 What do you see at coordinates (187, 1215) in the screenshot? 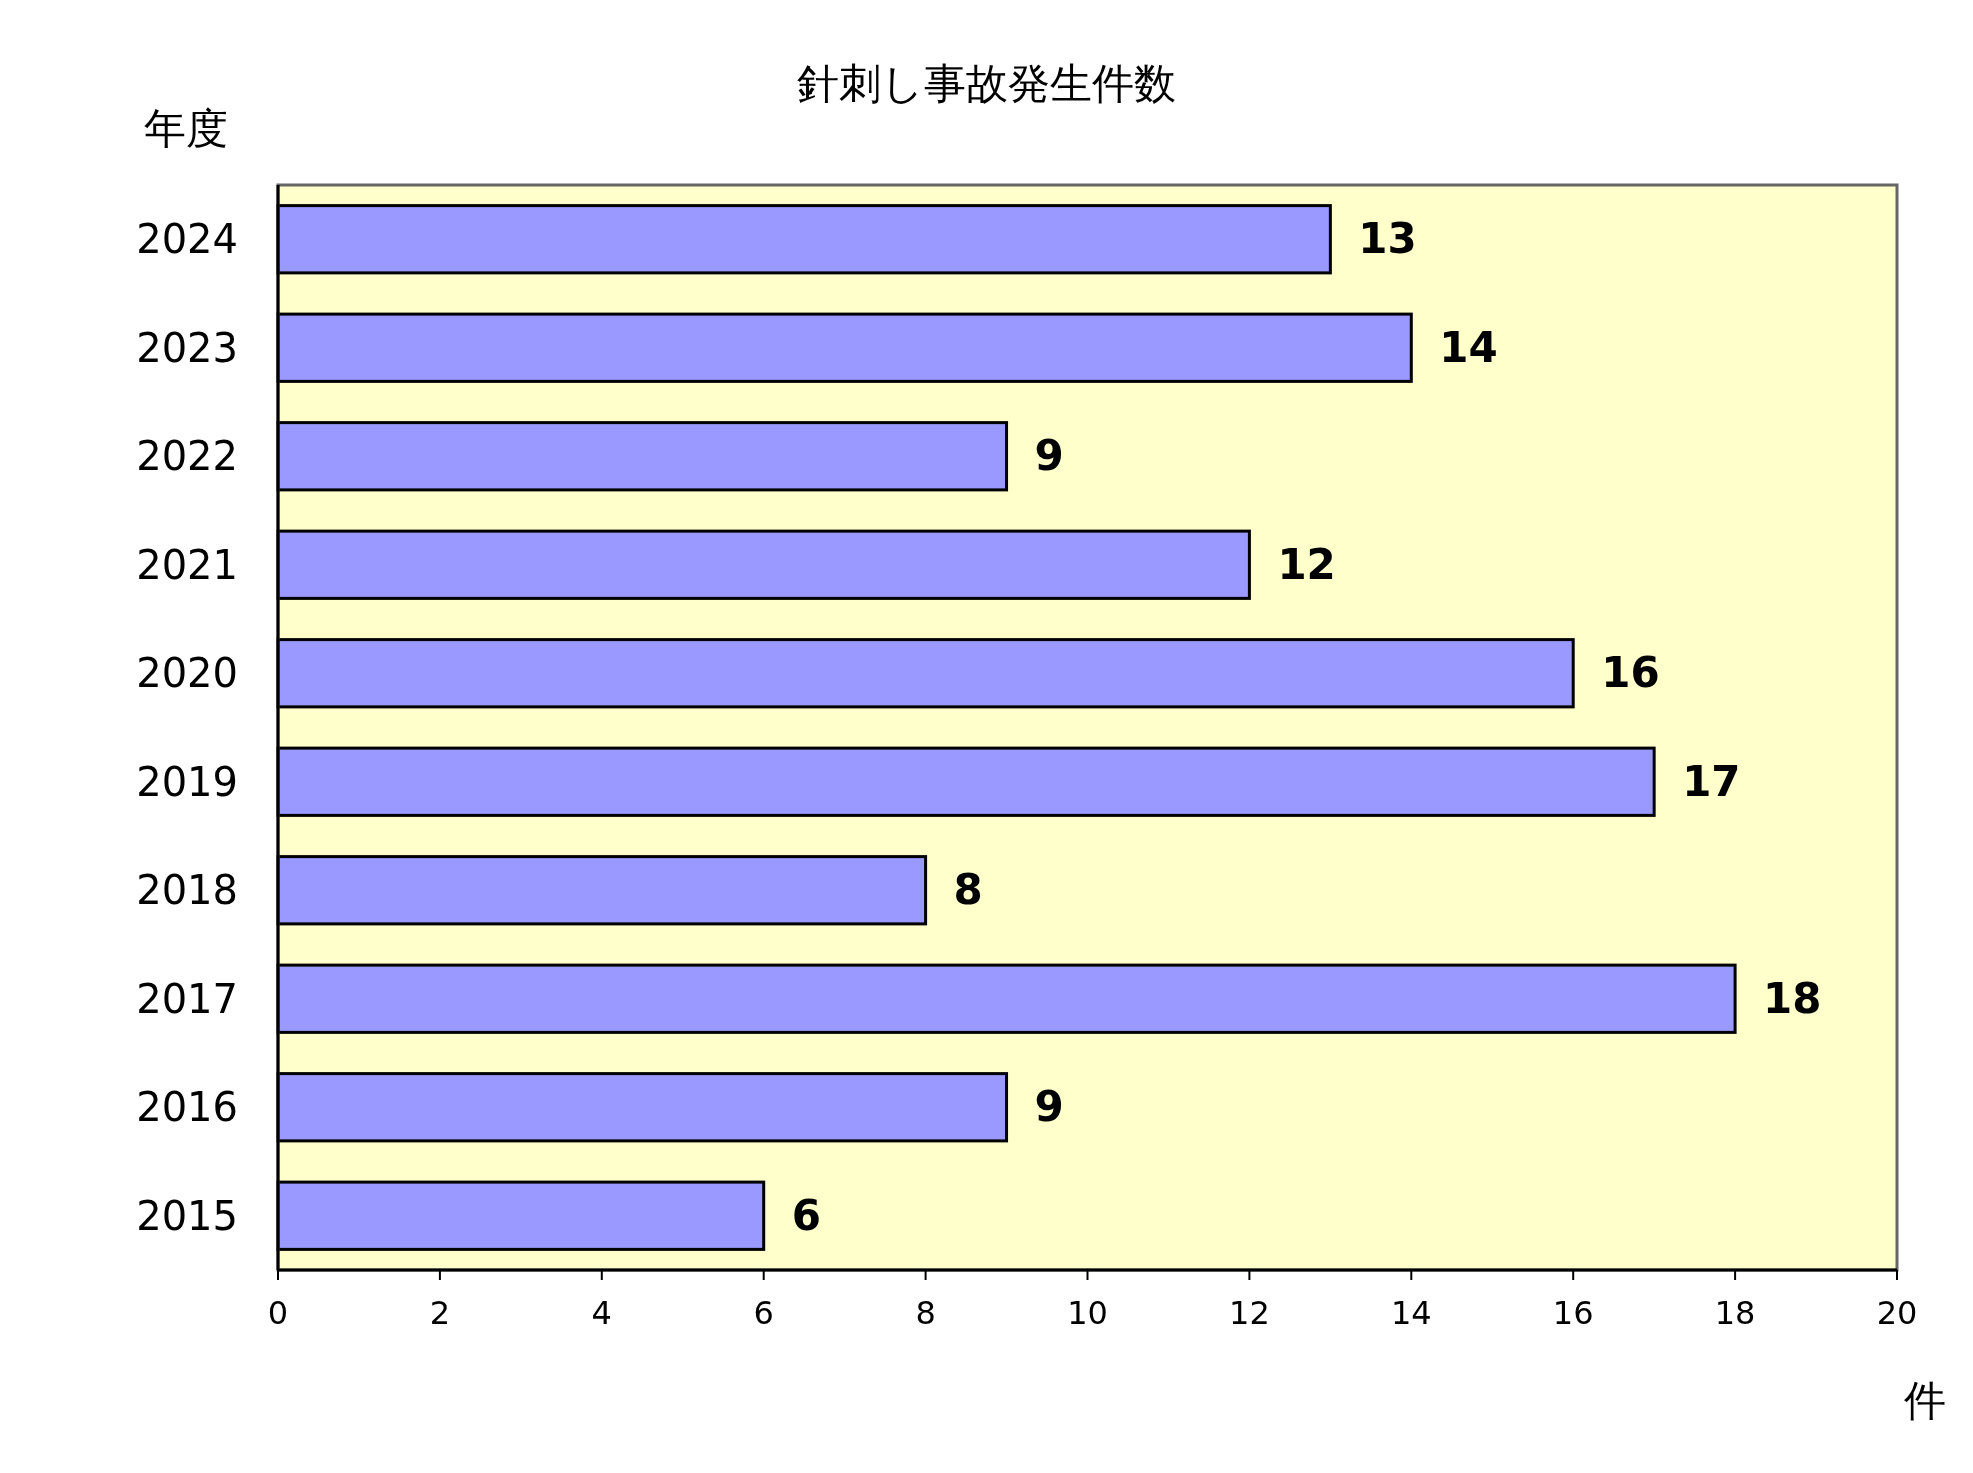
I see `y-tick-label: 2015` at bounding box center [187, 1215].